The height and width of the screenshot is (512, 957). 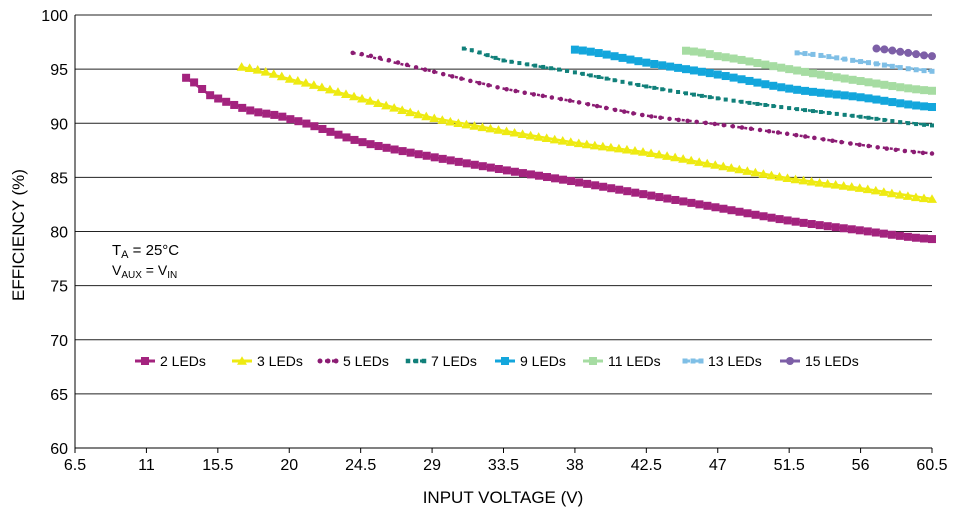 What do you see at coordinates (116, 250) in the screenshot?
I see `ta-main: T` at bounding box center [116, 250].